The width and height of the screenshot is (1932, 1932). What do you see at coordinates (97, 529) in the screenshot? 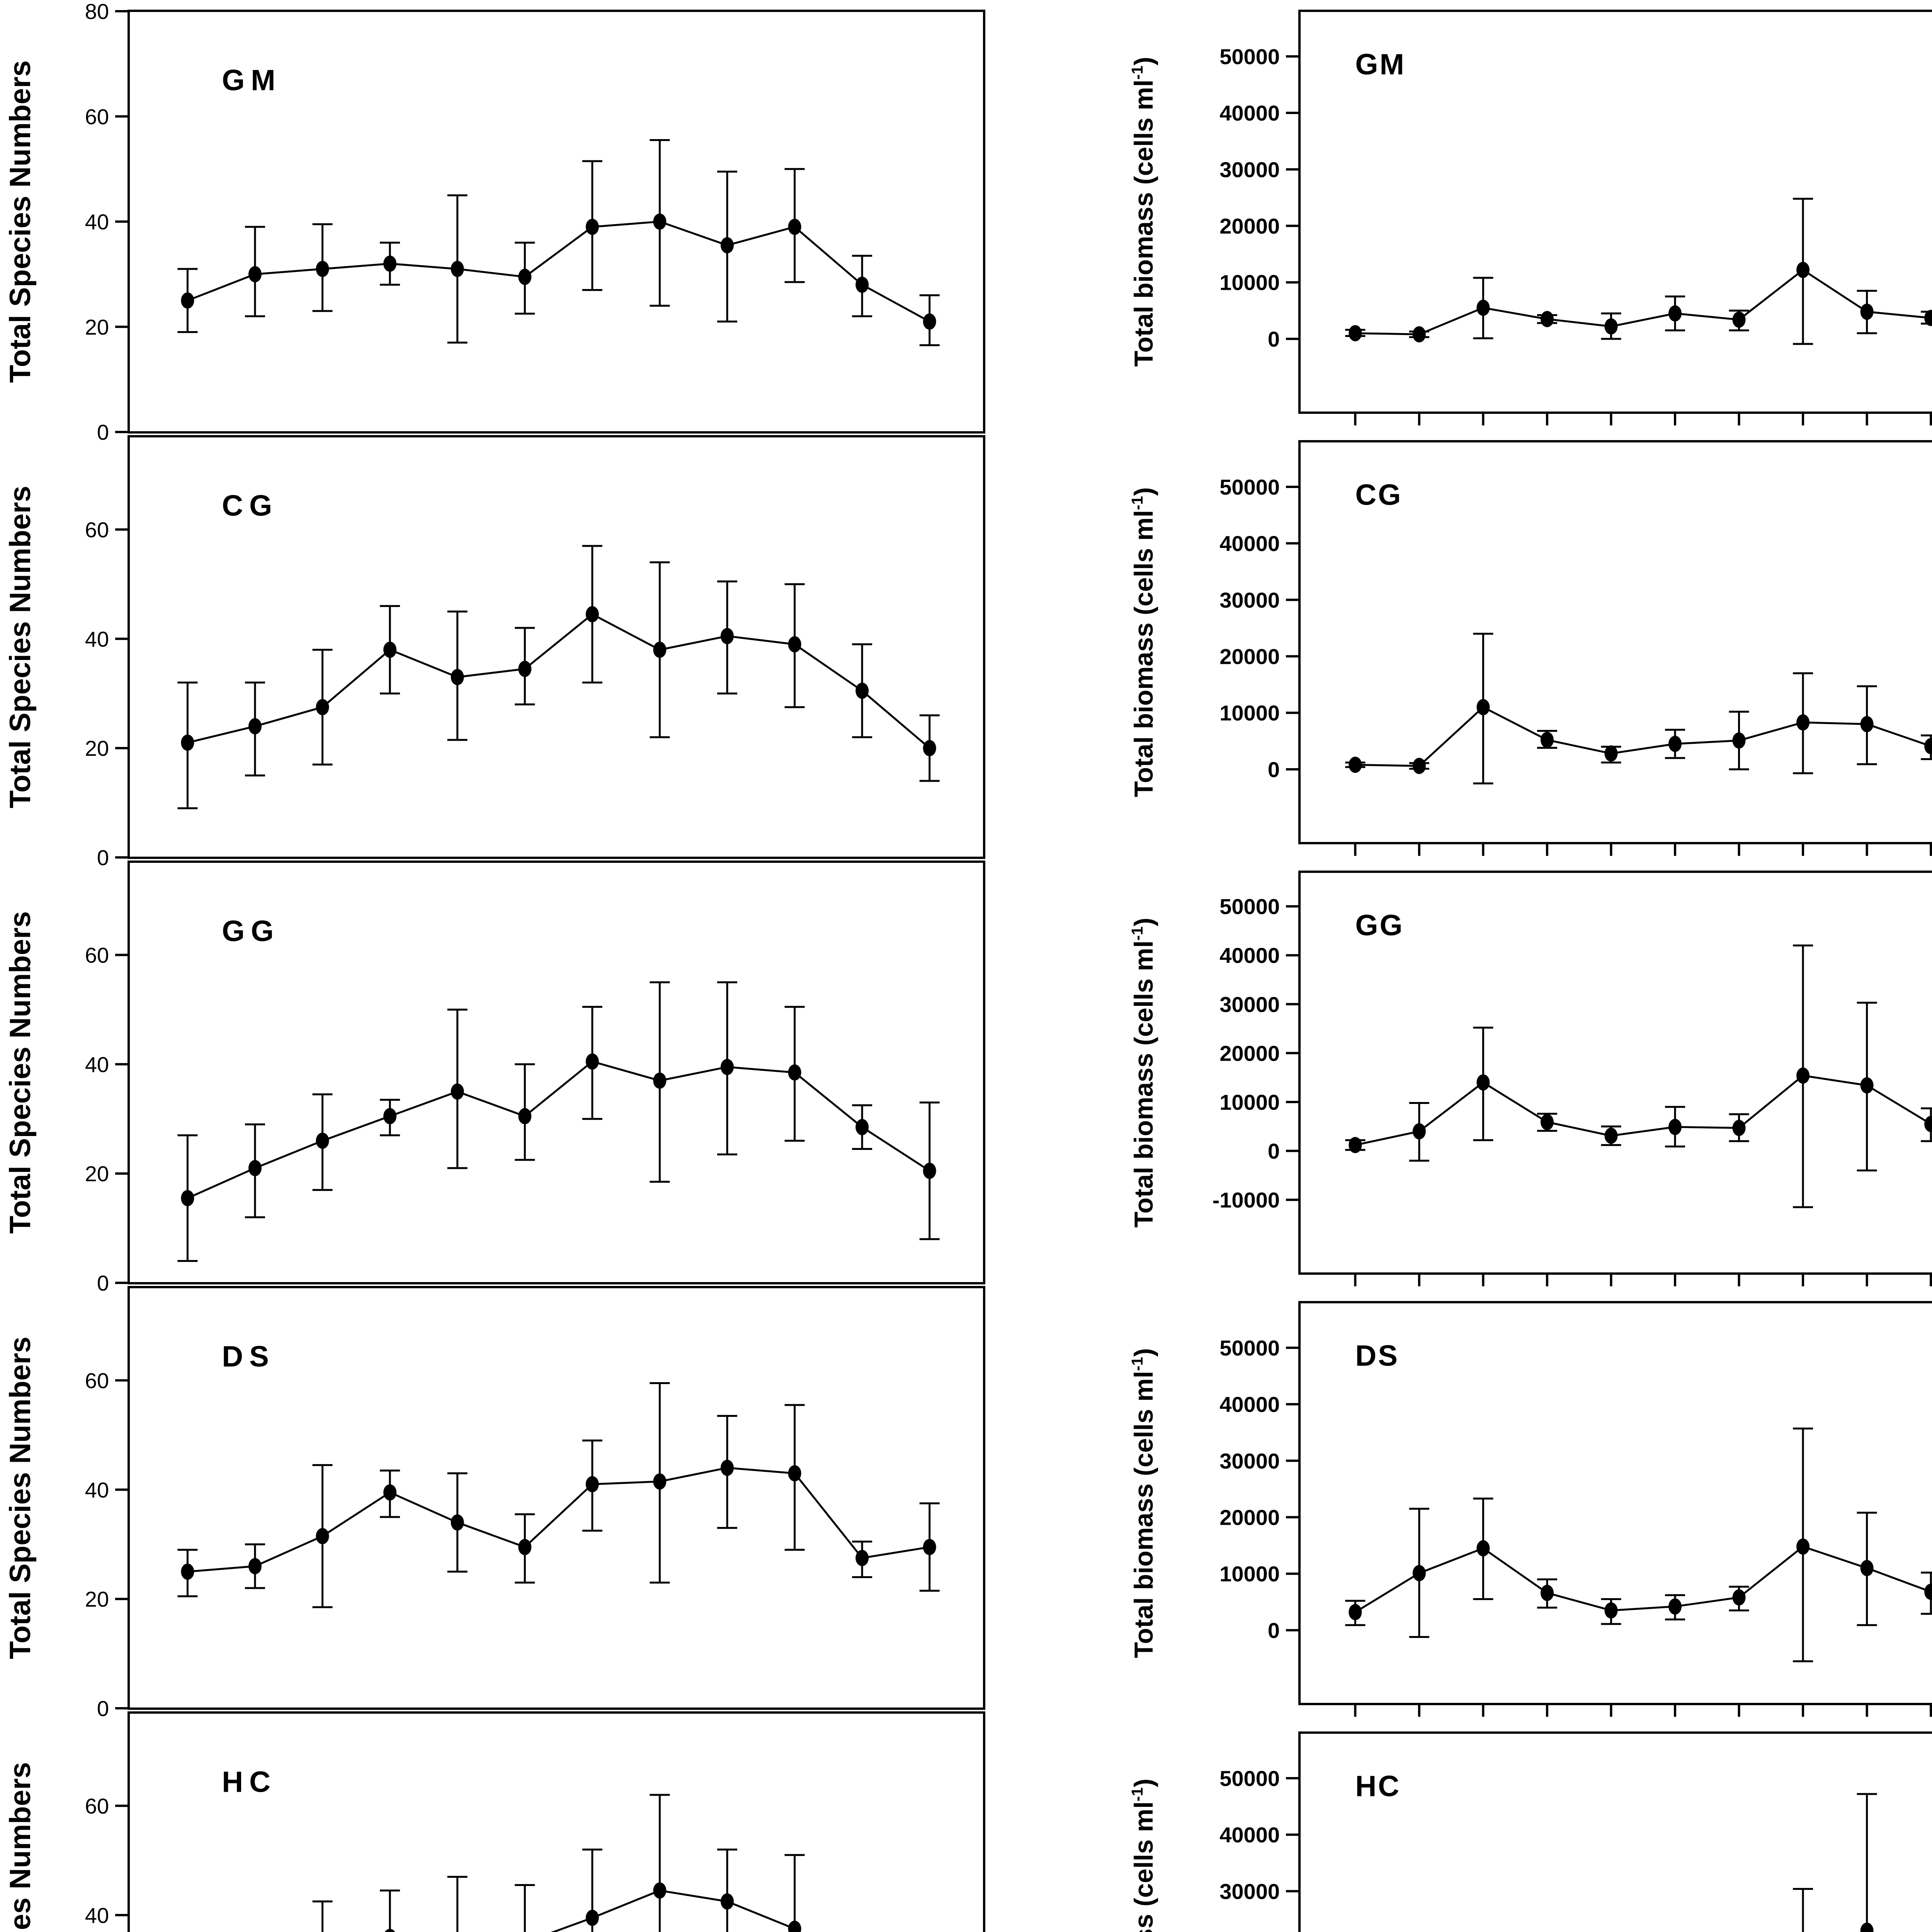
I see `y-tick-label: 60` at bounding box center [97, 529].